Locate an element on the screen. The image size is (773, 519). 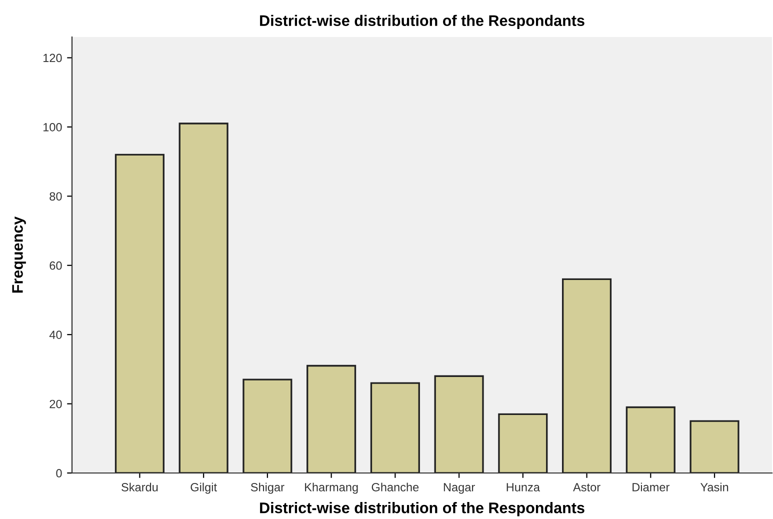
y-tick-label: 40 is located at coordinates (55, 334).